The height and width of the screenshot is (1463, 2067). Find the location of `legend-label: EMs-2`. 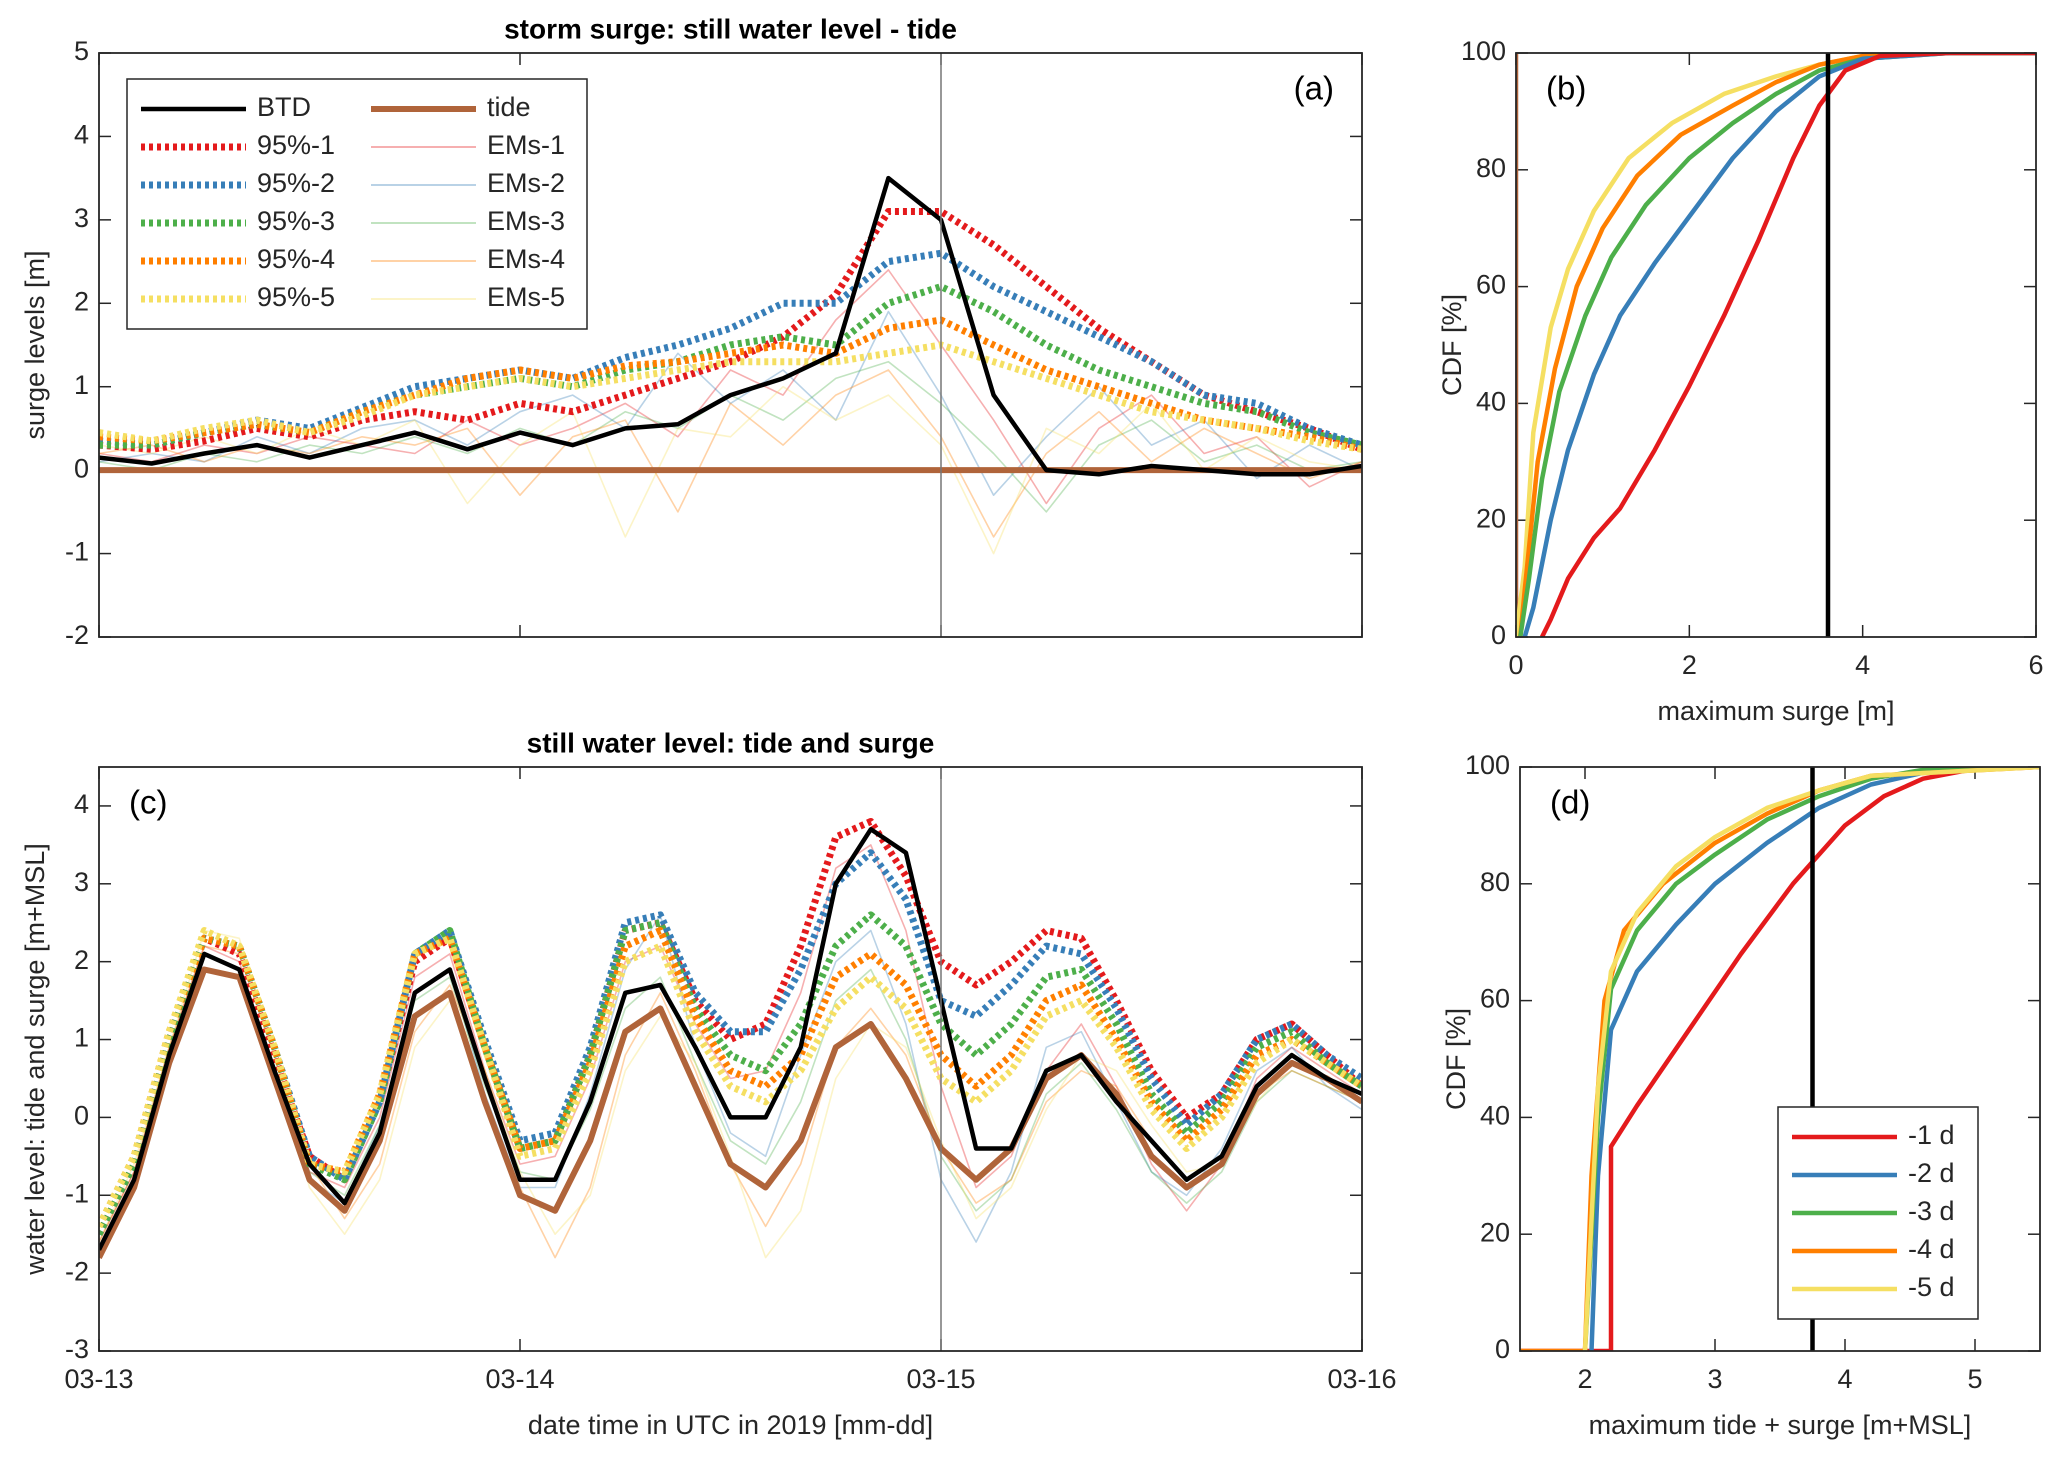

legend-label: EMs-2 is located at coordinates (526, 183).